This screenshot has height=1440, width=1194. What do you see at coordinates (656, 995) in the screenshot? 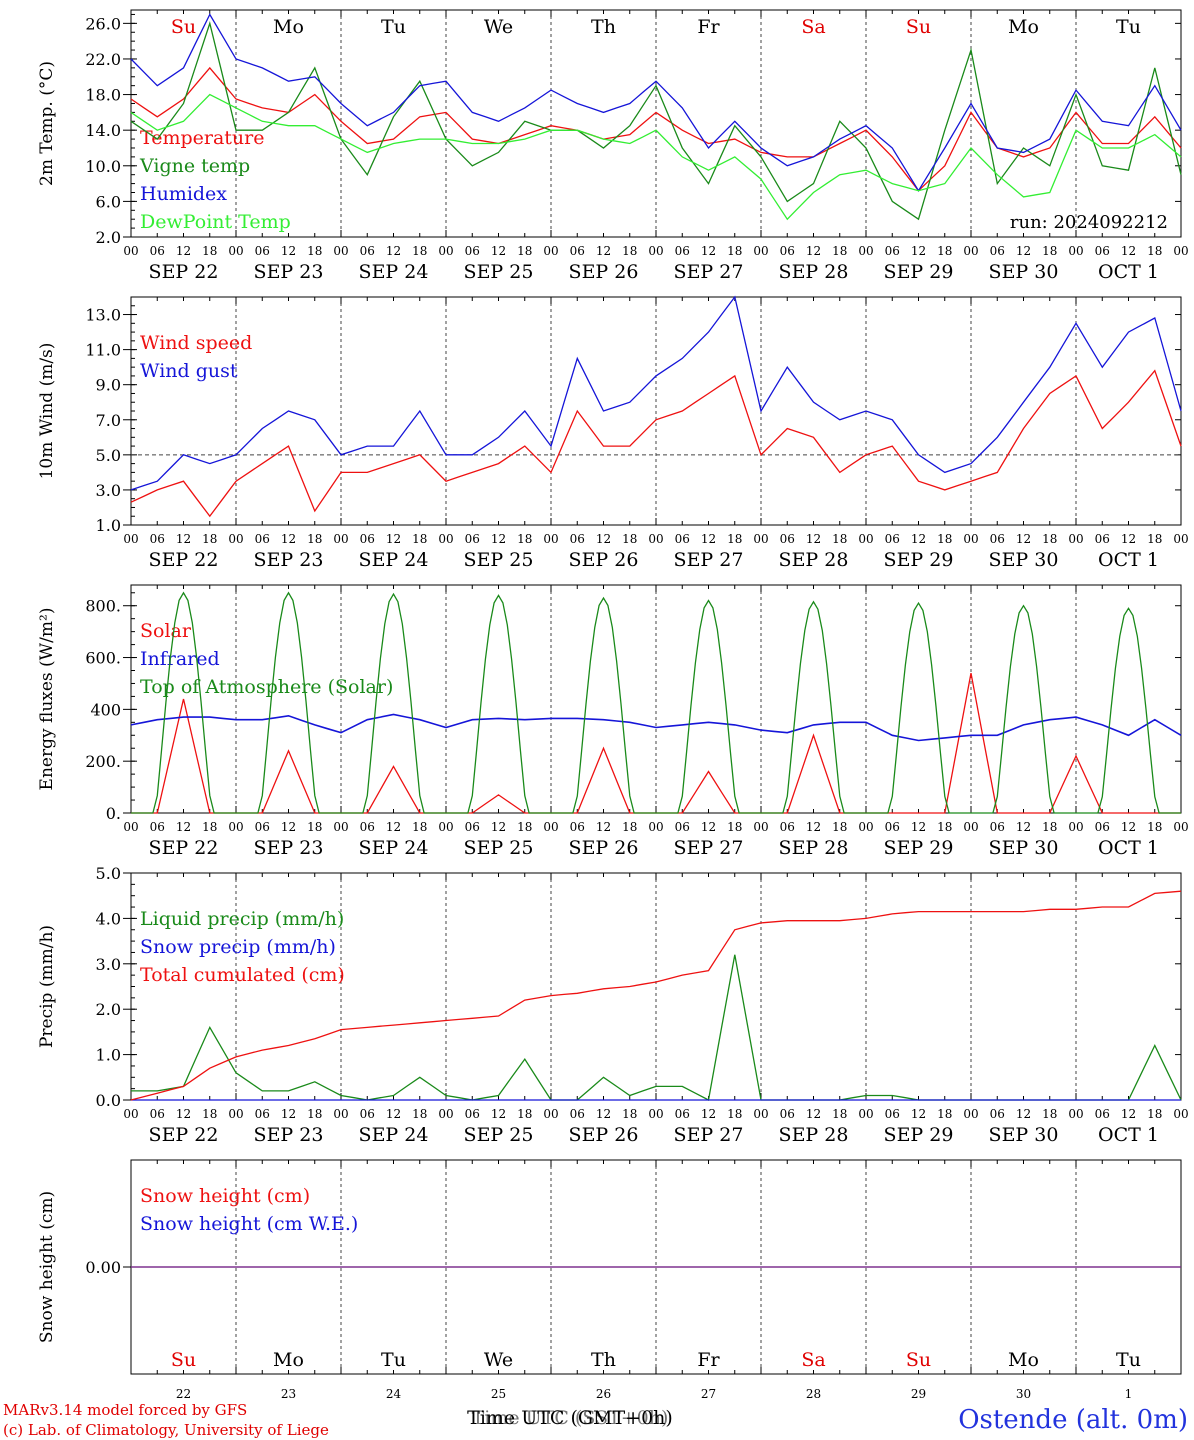
I see `series-line-total-cumulated-cm-` at bounding box center [656, 995].